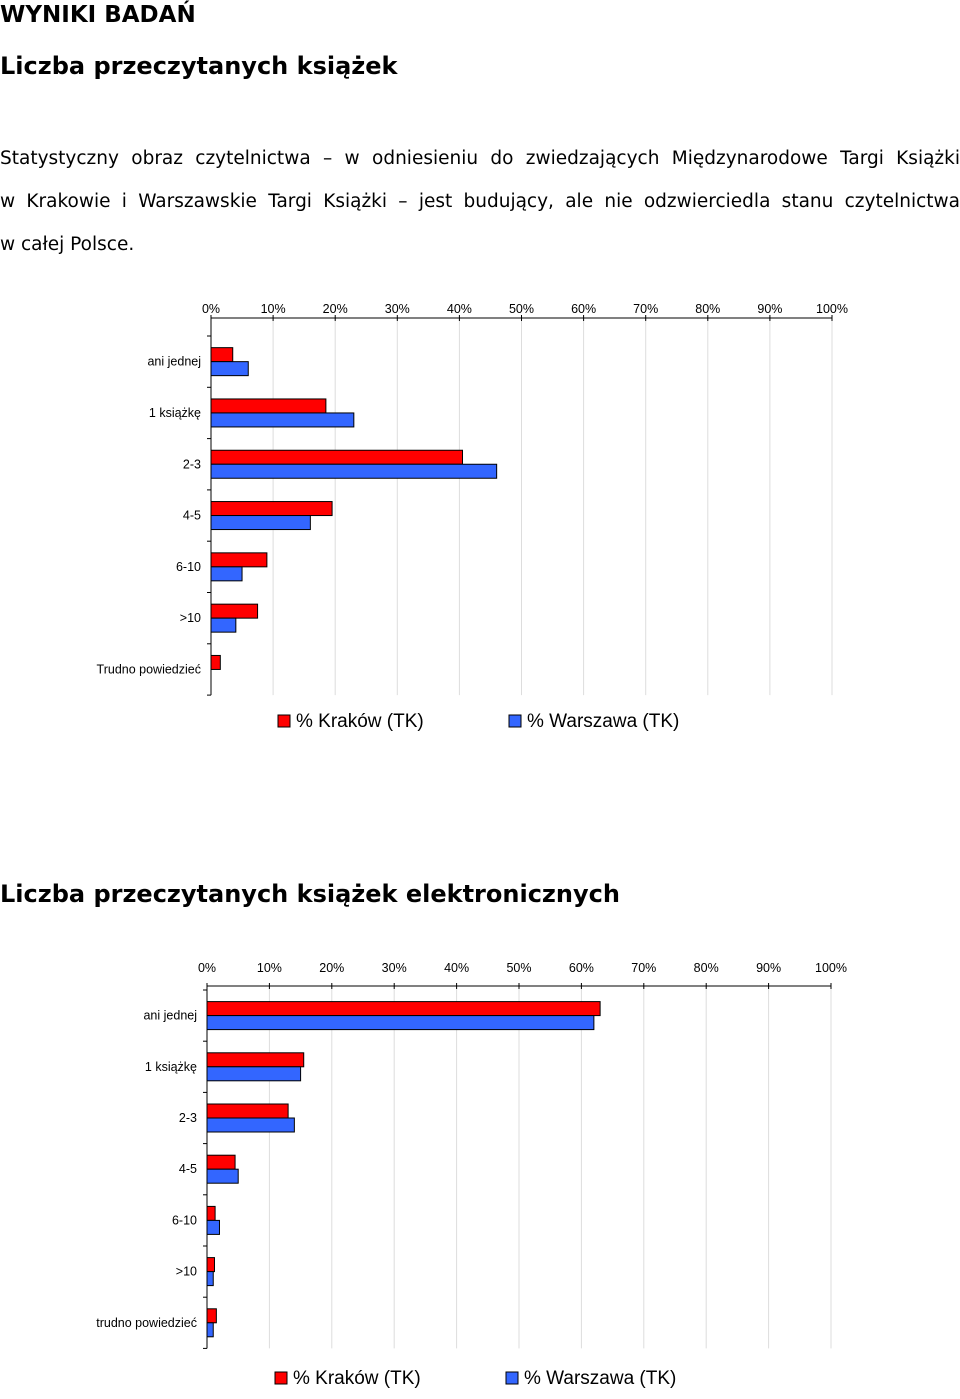 The height and width of the screenshot is (1399, 960). I want to click on category-label: trudno powiedzieć, so click(146, 1323).